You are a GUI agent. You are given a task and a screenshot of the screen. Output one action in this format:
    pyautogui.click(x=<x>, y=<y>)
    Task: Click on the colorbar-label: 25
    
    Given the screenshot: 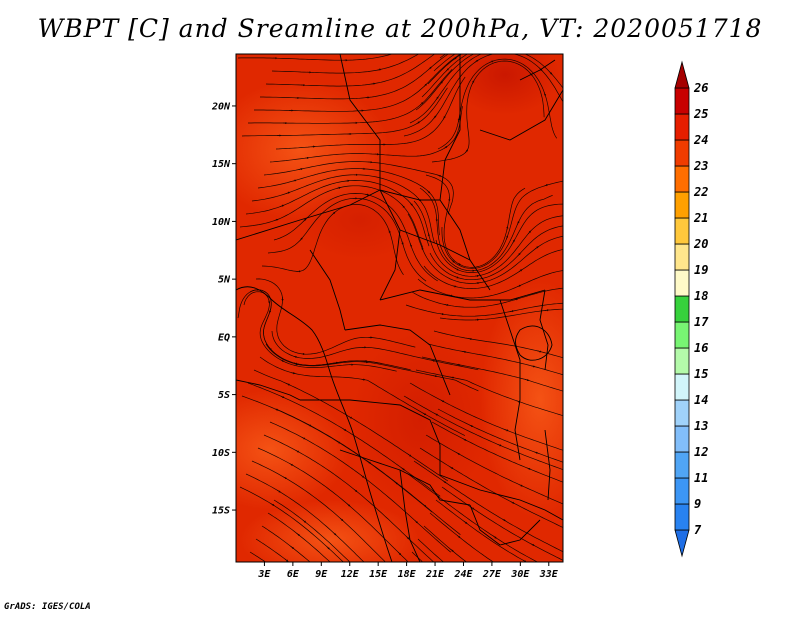 What is the action you would take?
    pyautogui.click(x=700, y=114)
    